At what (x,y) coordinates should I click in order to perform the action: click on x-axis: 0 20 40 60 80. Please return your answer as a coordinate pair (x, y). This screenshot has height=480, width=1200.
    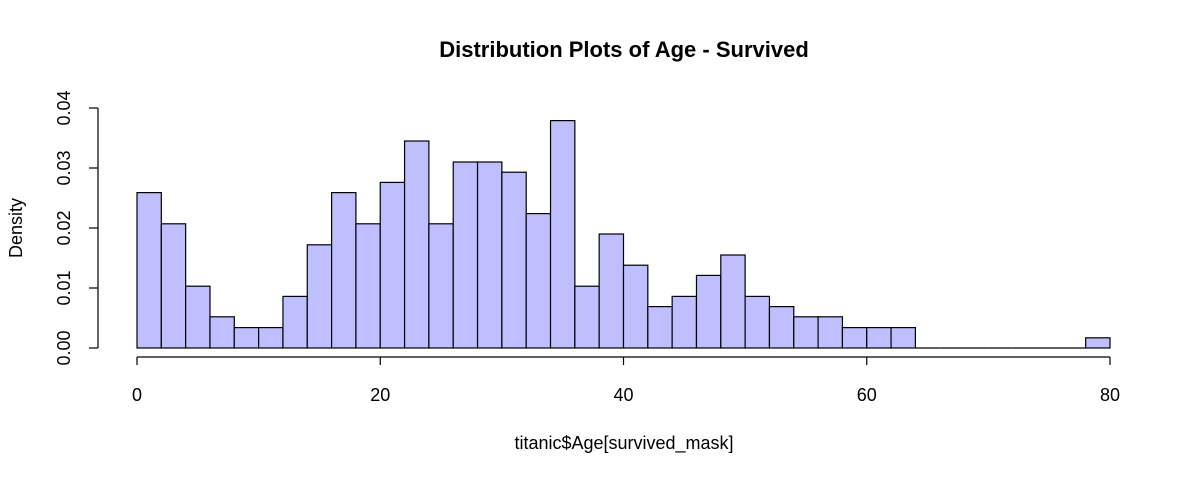
    Looking at the image, I should click on (626, 380).